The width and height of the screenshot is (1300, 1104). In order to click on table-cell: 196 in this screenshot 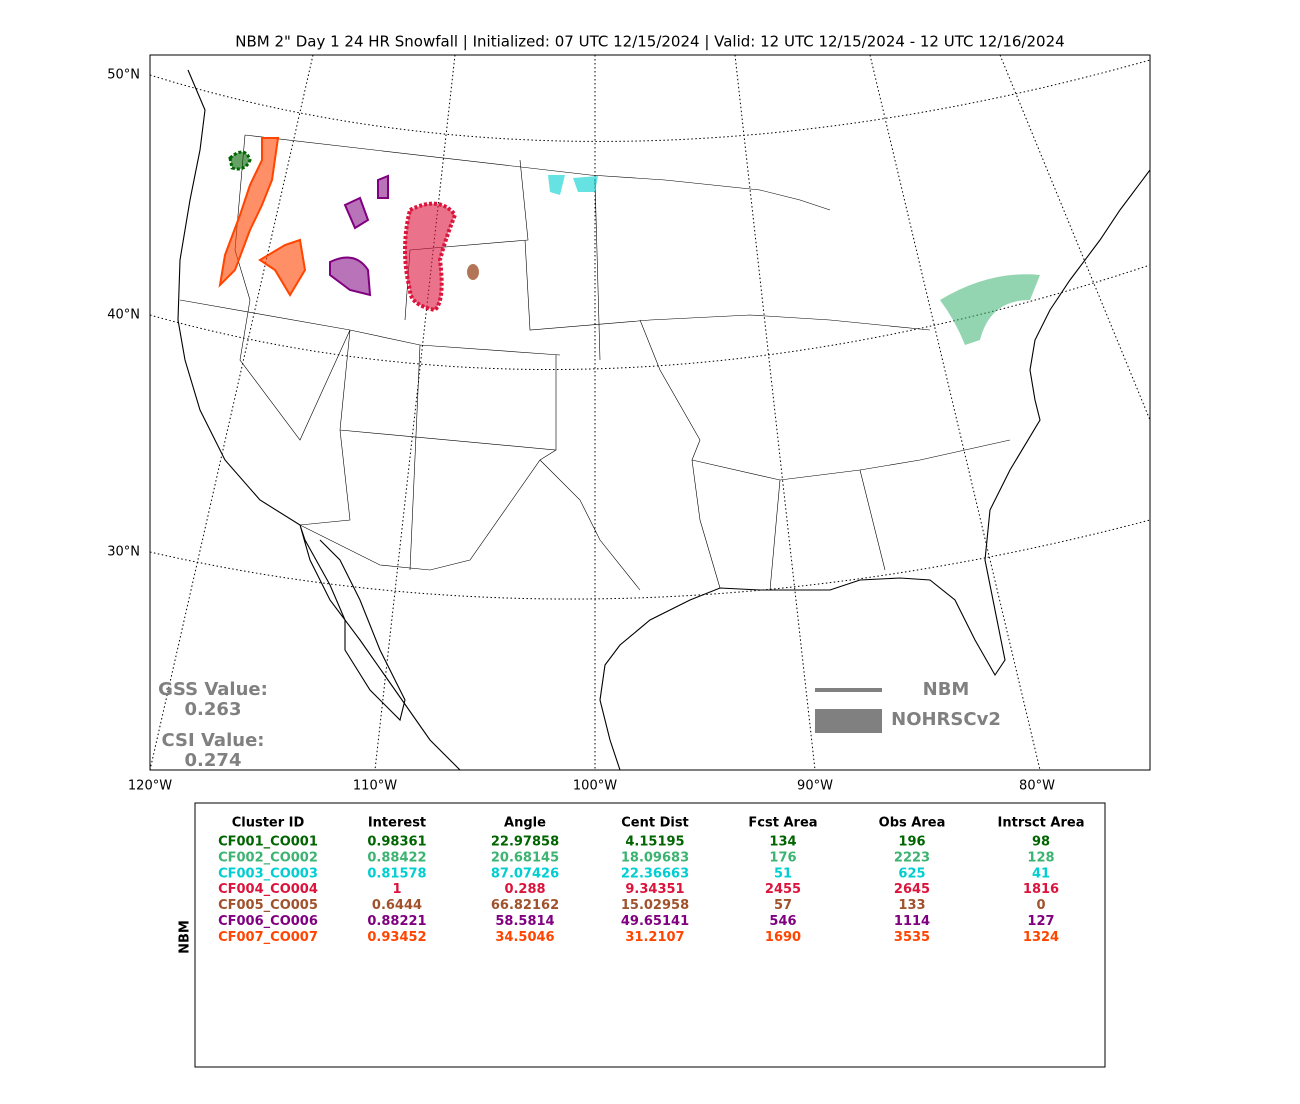, I will do `click(911, 842)`.